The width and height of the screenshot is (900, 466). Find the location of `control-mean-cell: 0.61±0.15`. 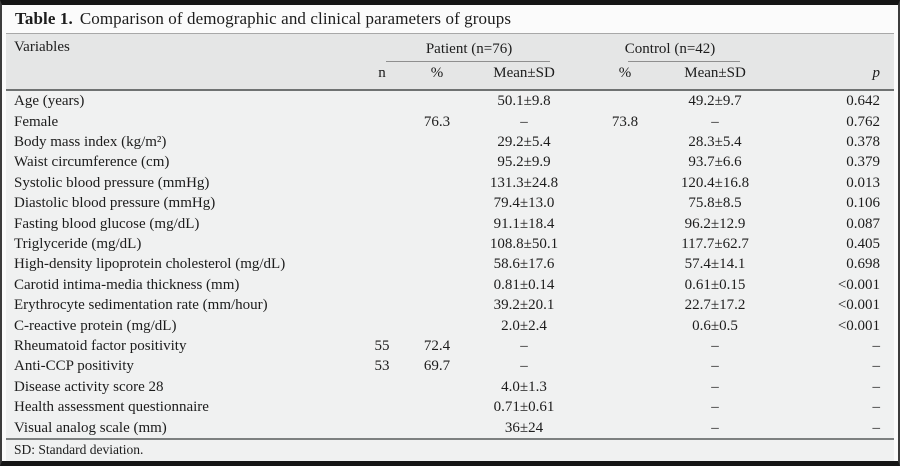

control-mean-cell: 0.61±0.15 is located at coordinates (715, 284).